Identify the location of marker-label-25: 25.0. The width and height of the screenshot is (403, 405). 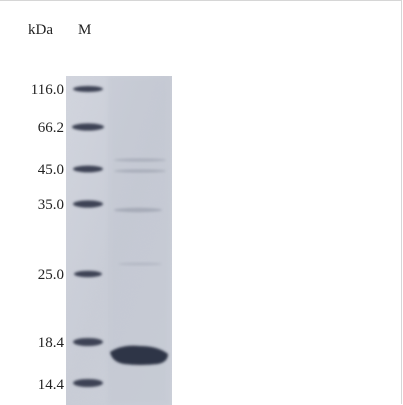
(50, 275).